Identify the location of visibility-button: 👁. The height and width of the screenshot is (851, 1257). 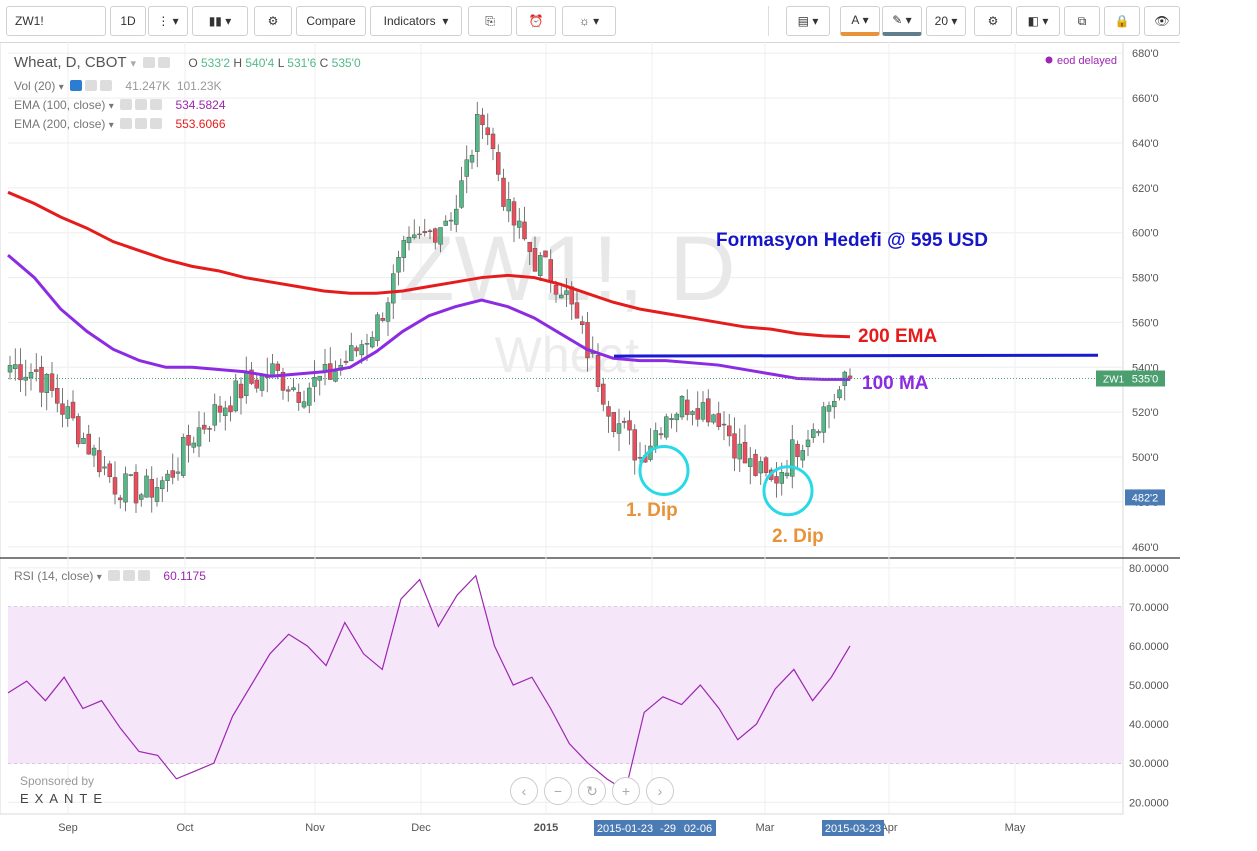
(1162, 21).